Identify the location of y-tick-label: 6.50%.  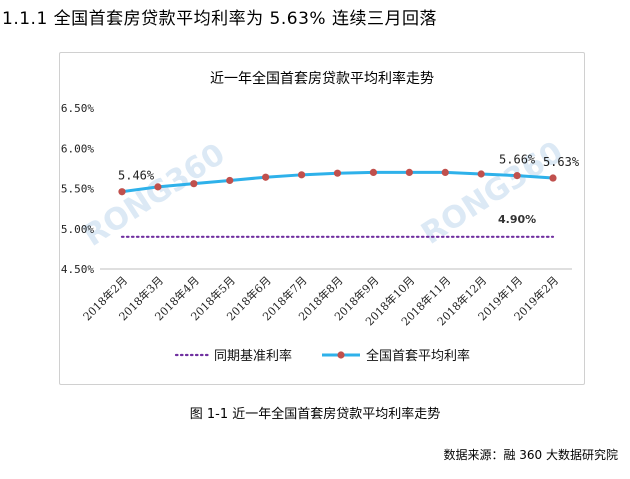
(77, 108).